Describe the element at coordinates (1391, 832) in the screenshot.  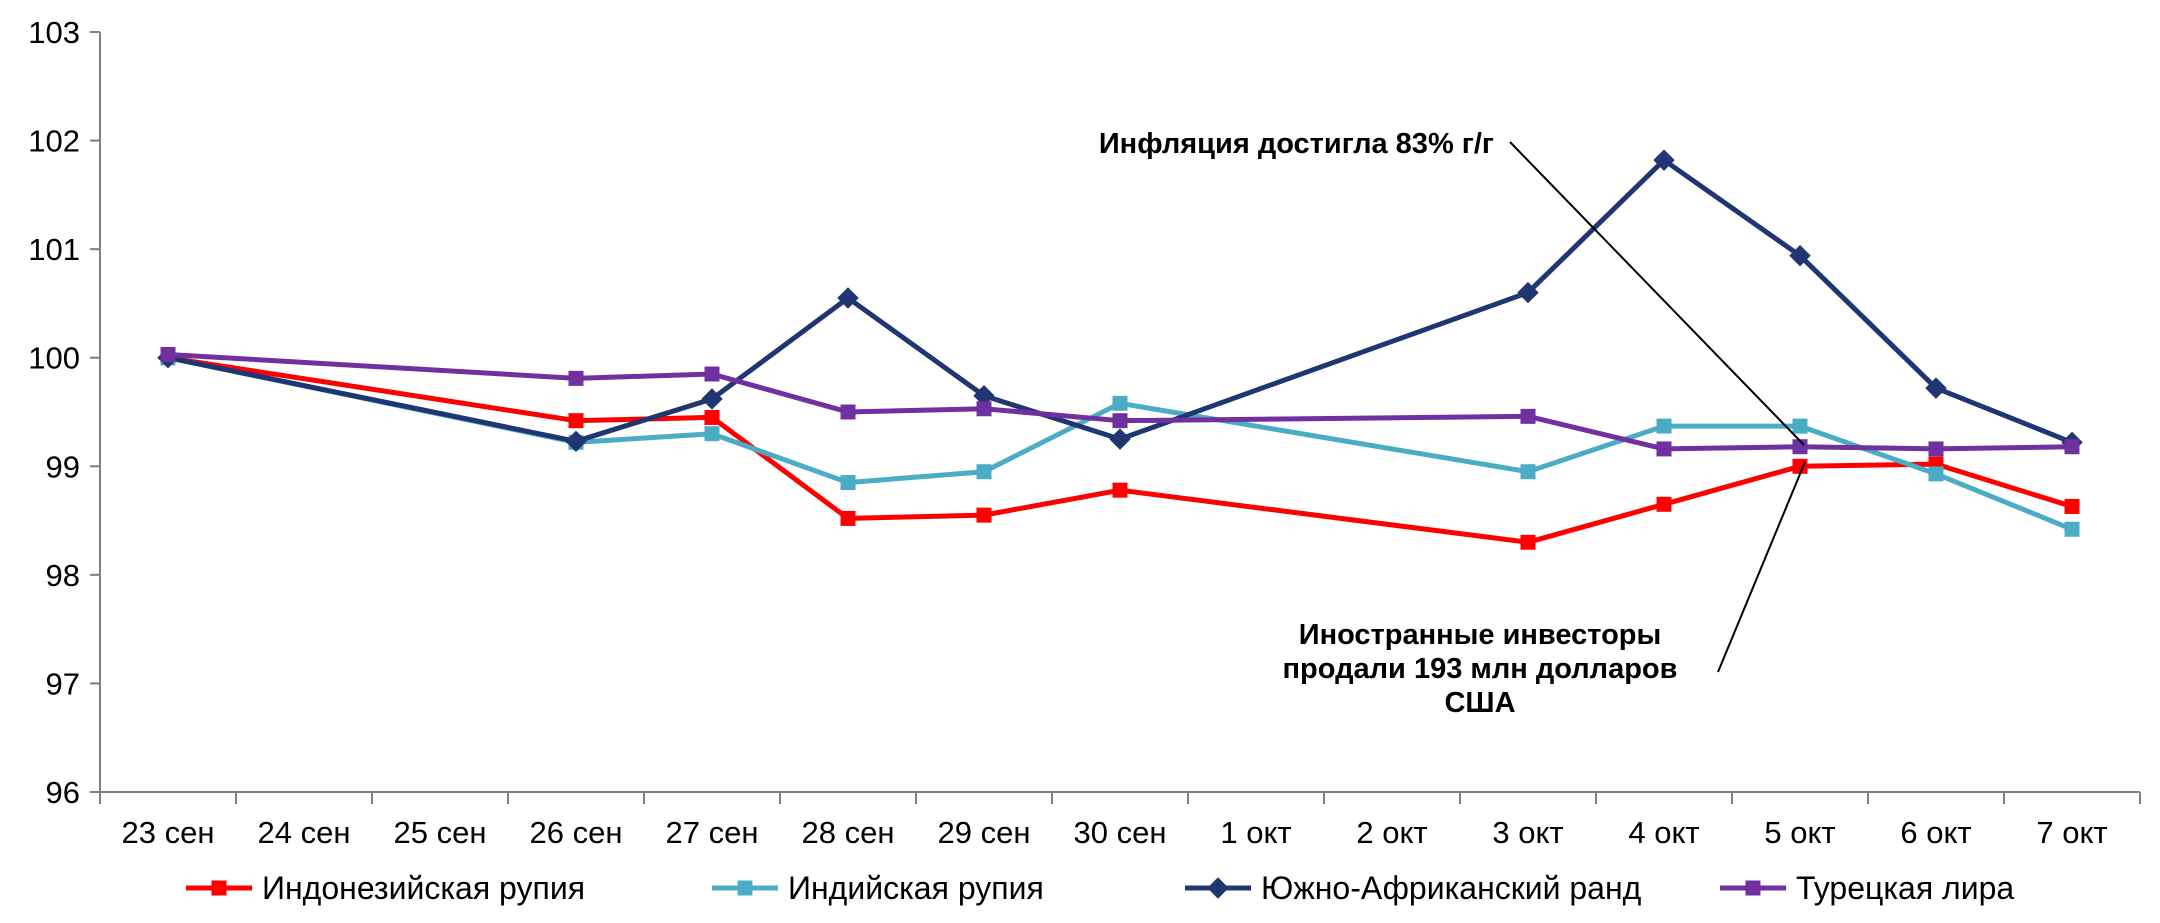
I see `x-tick-label: 2 окт` at that location.